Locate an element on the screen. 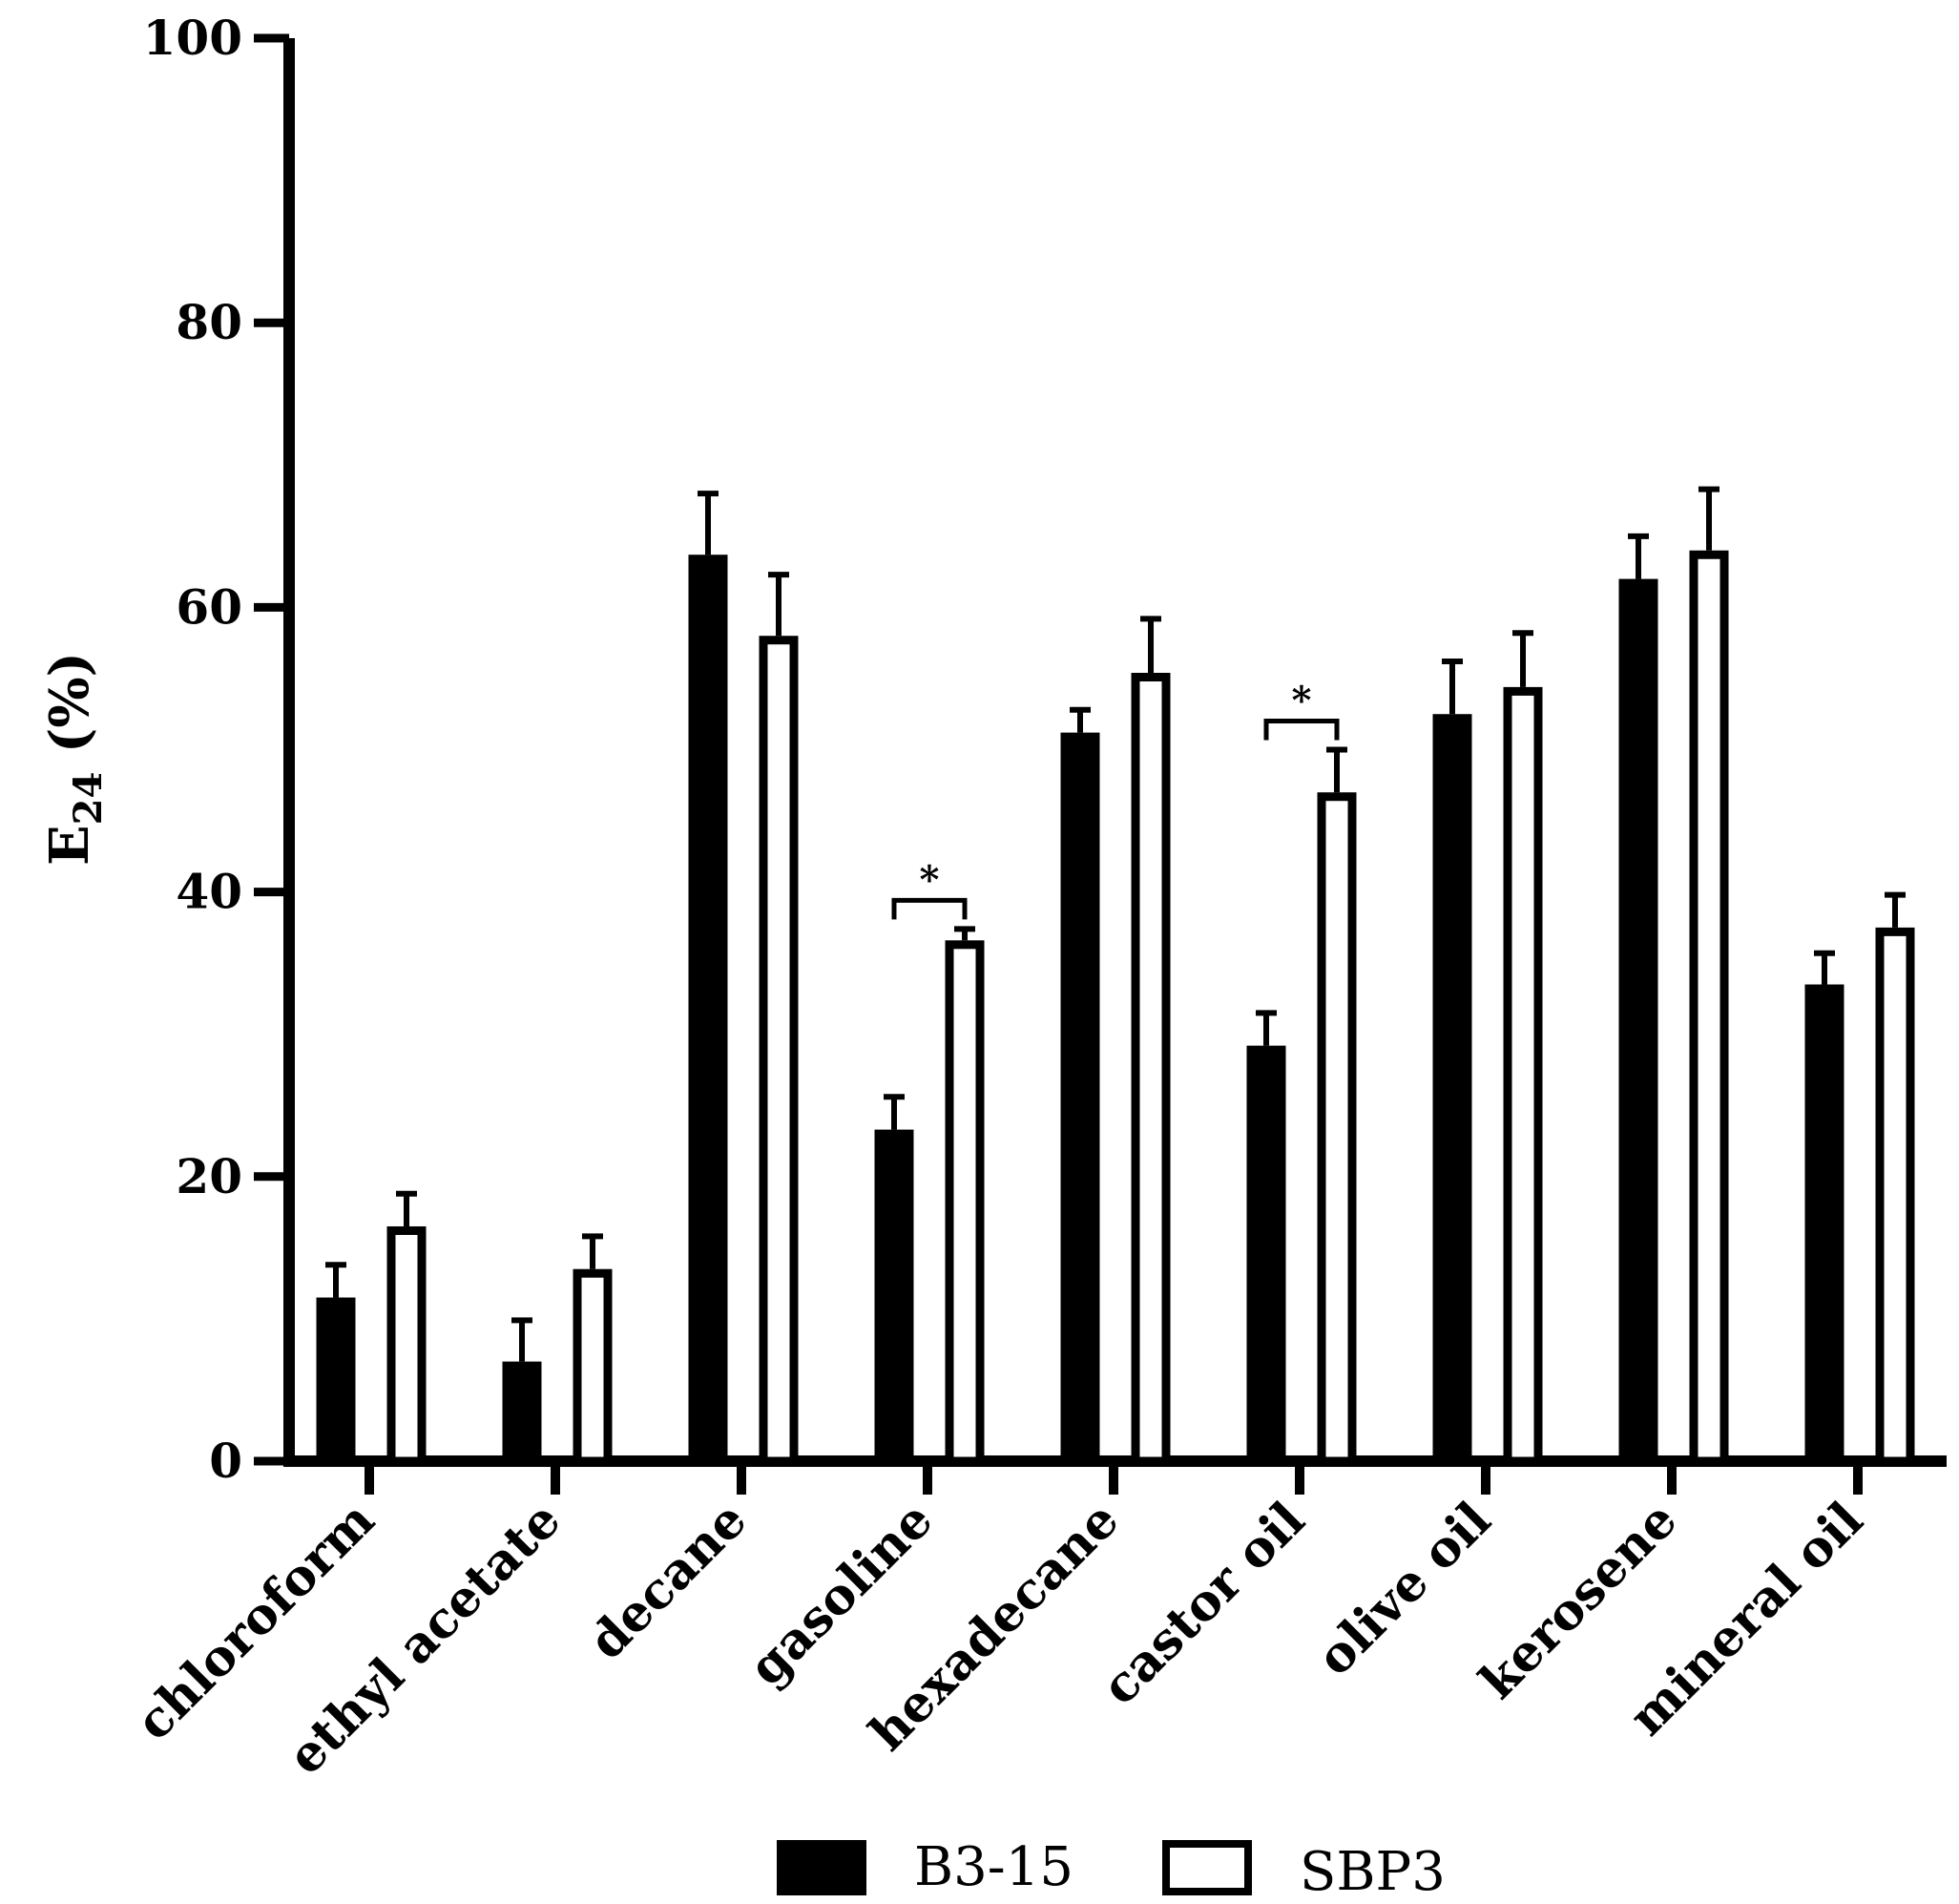 This screenshot has width=1959, height=1904. bar-sbp3-ethyl-acetate is located at coordinates (593, 1367).